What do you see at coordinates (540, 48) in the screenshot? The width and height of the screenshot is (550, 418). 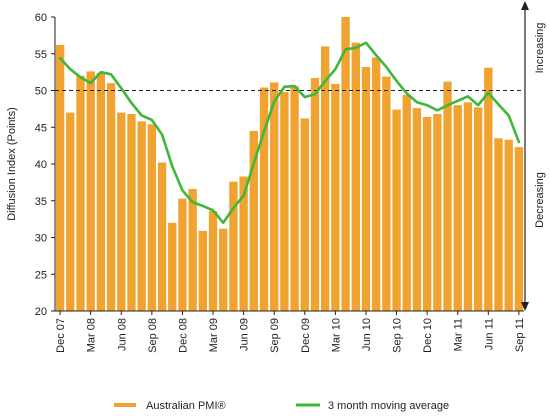 I see `increasing-label: Increasing` at bounding box center [540, 48].